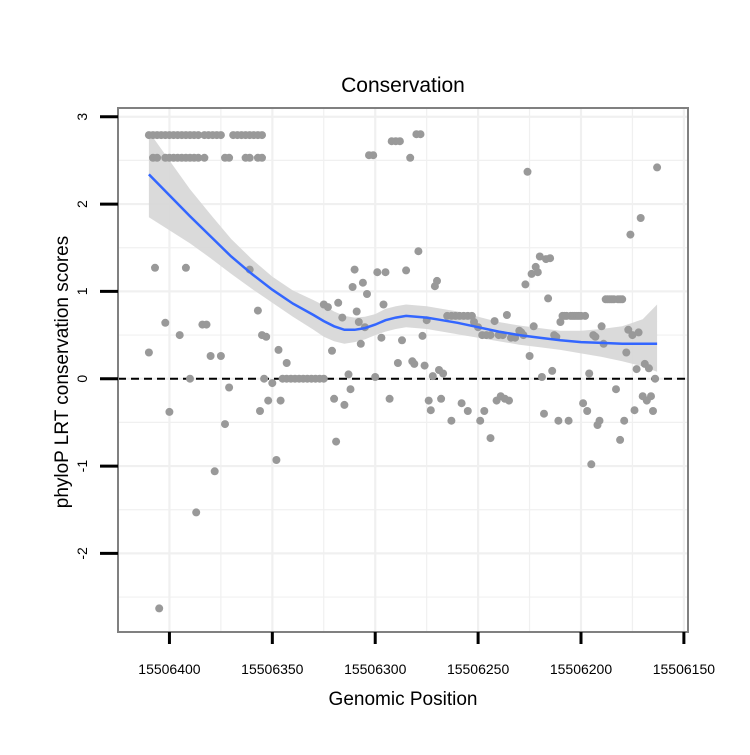 Image resolution: width=750 pixels, height=755 pixels. I want to click on x-tick-label: 15506300, so click(375, 669).